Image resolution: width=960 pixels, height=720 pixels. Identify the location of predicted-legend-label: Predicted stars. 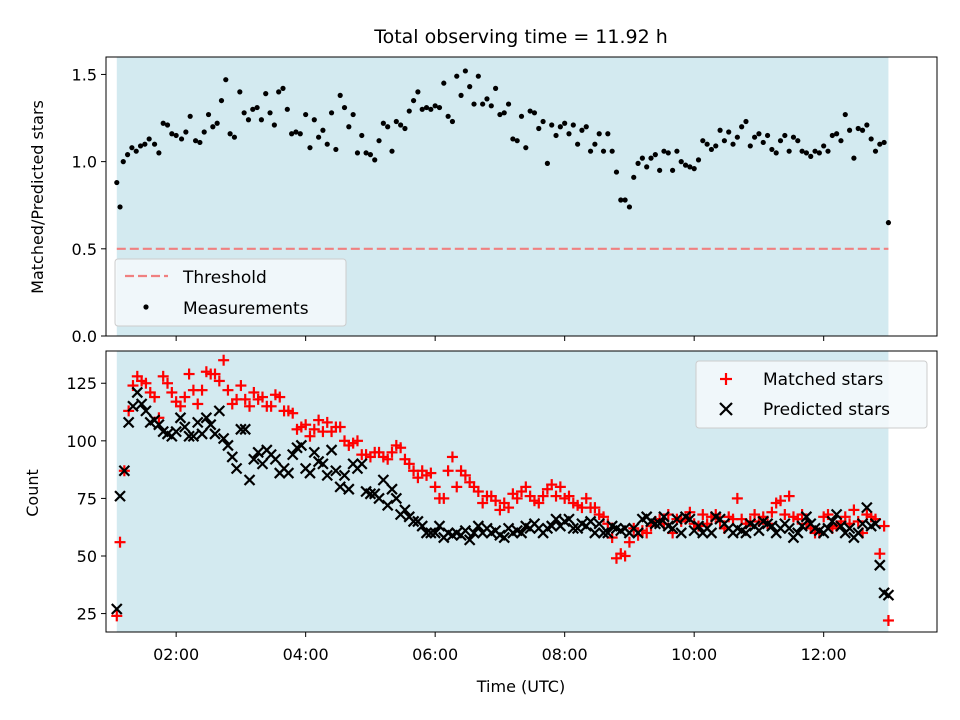
(826, 410).